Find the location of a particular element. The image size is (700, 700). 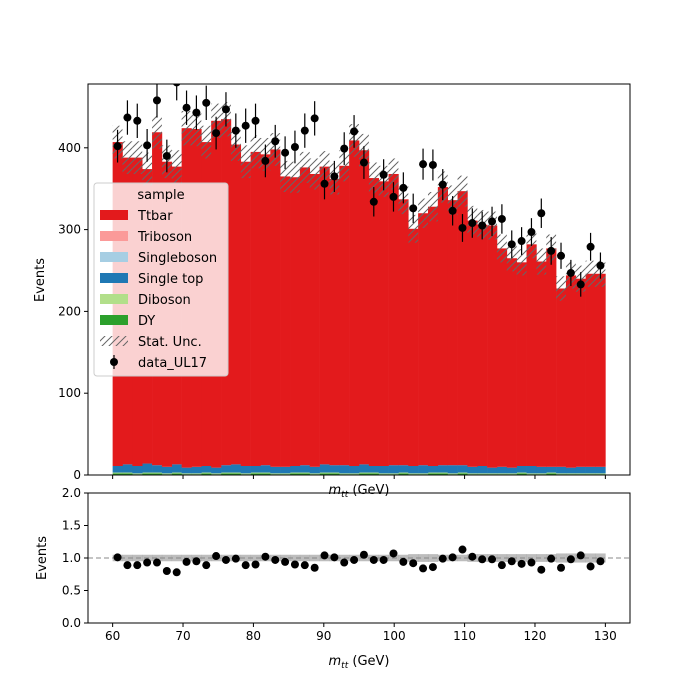

ratio-x-tick-label: 120 is located at coordinates (535, 636).